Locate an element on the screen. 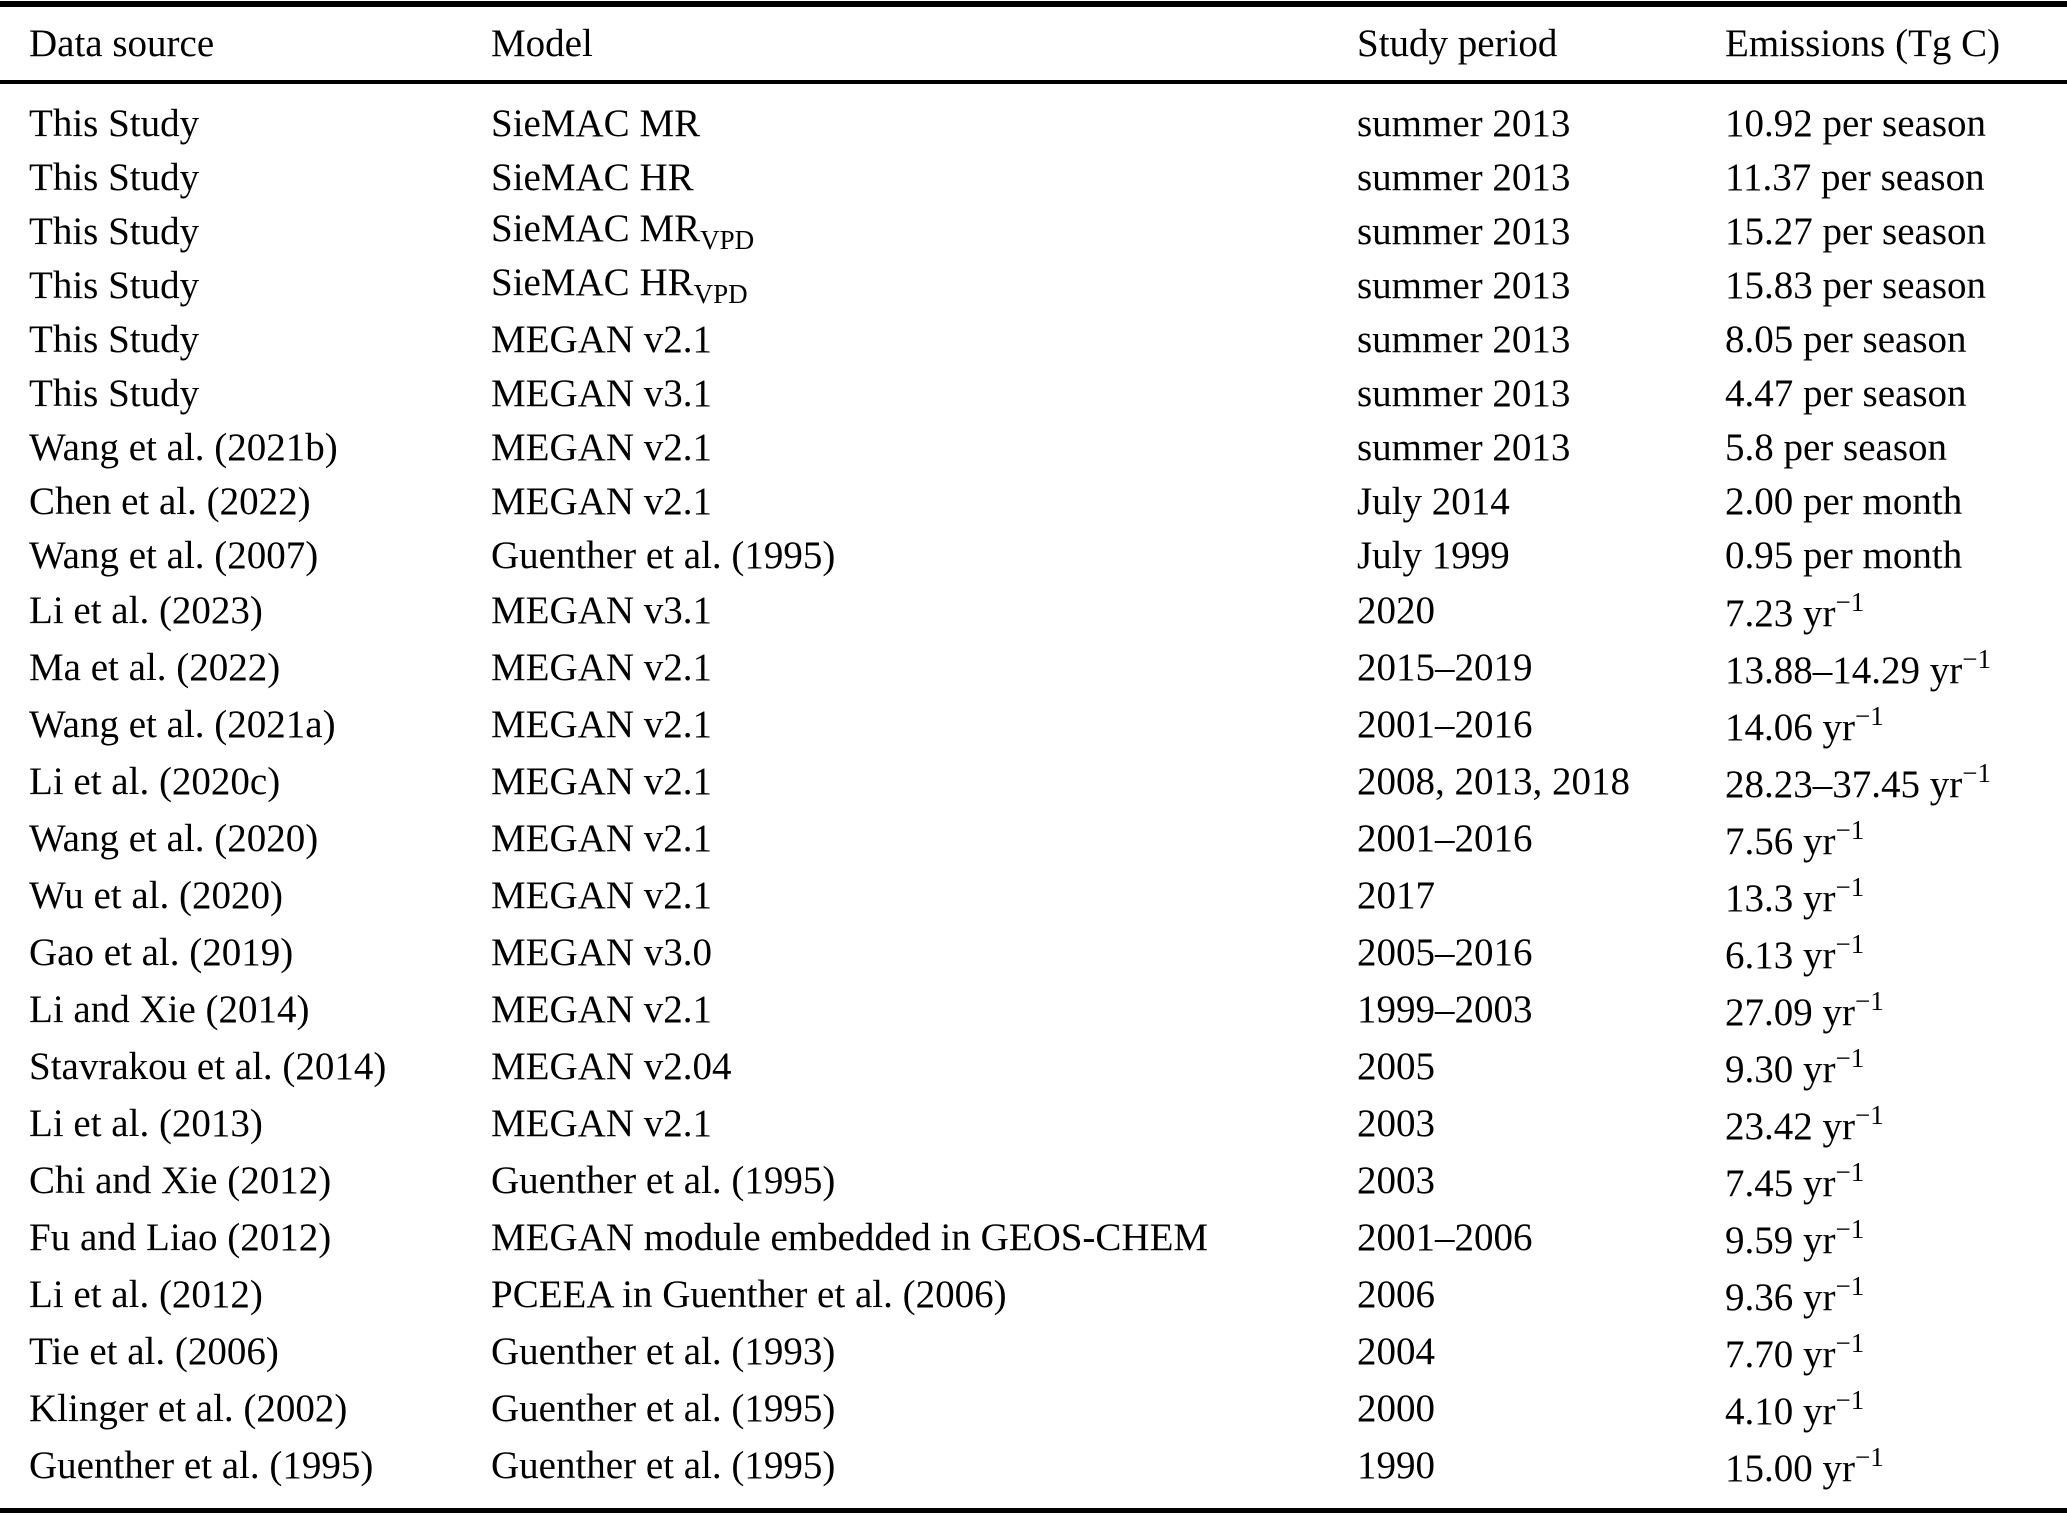  study-period-cell: 2020 is located at coordinates (1396, 610).